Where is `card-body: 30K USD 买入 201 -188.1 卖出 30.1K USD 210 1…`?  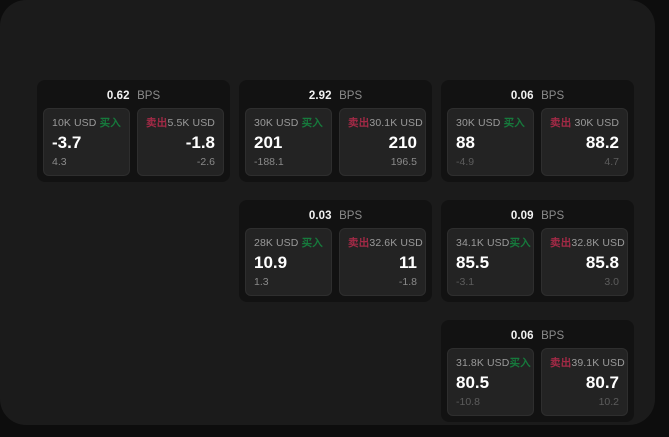
card-body: 30K USD 买入 201 -188.1 卖出 30.1K USD 210 1… is located at coordinates (335, 142).